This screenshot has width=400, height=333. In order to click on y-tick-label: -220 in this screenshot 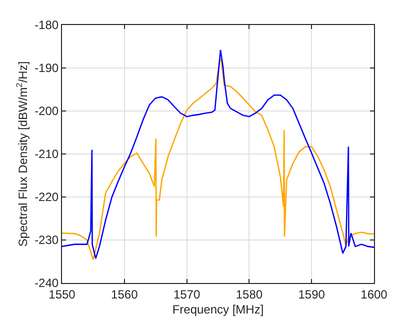, I will do `click(46, 197)`.